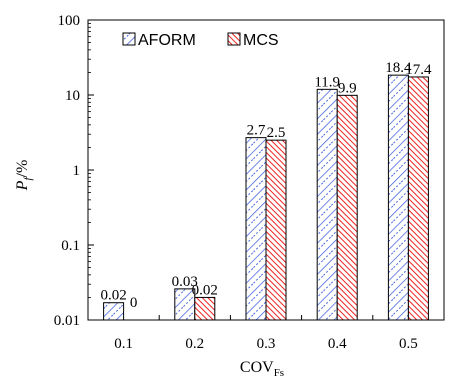 Image resolution: width=449 pixels, height=381 pixels. I want to click on y-axis-label-rest: /%, so click(22, 169).